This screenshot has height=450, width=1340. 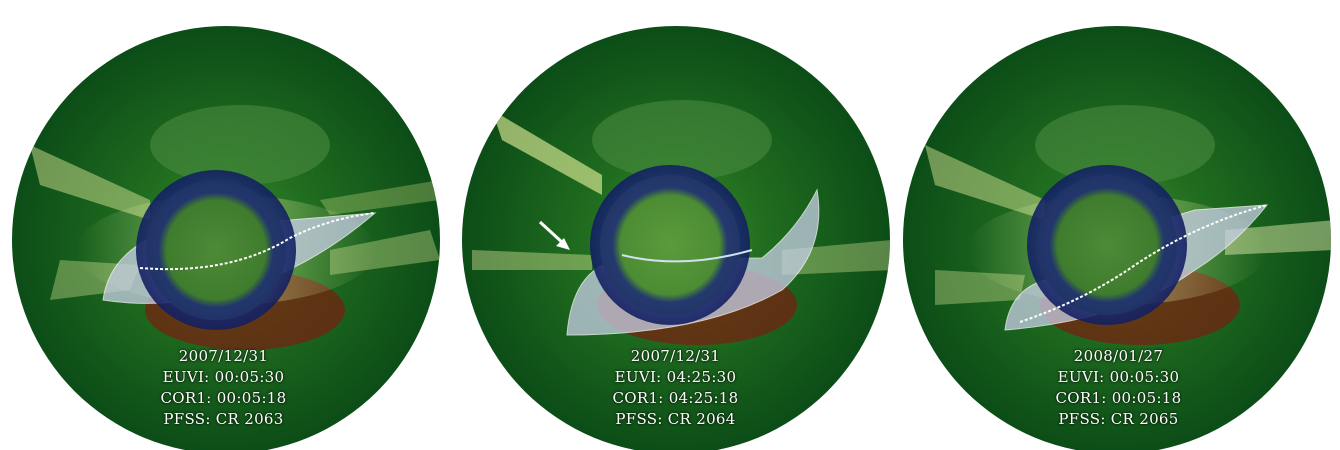 What do you see at coordinates (1118, 356) in the screenshot?
I see `date-label: 2008/01/27` at bounding box center [1118, 356].